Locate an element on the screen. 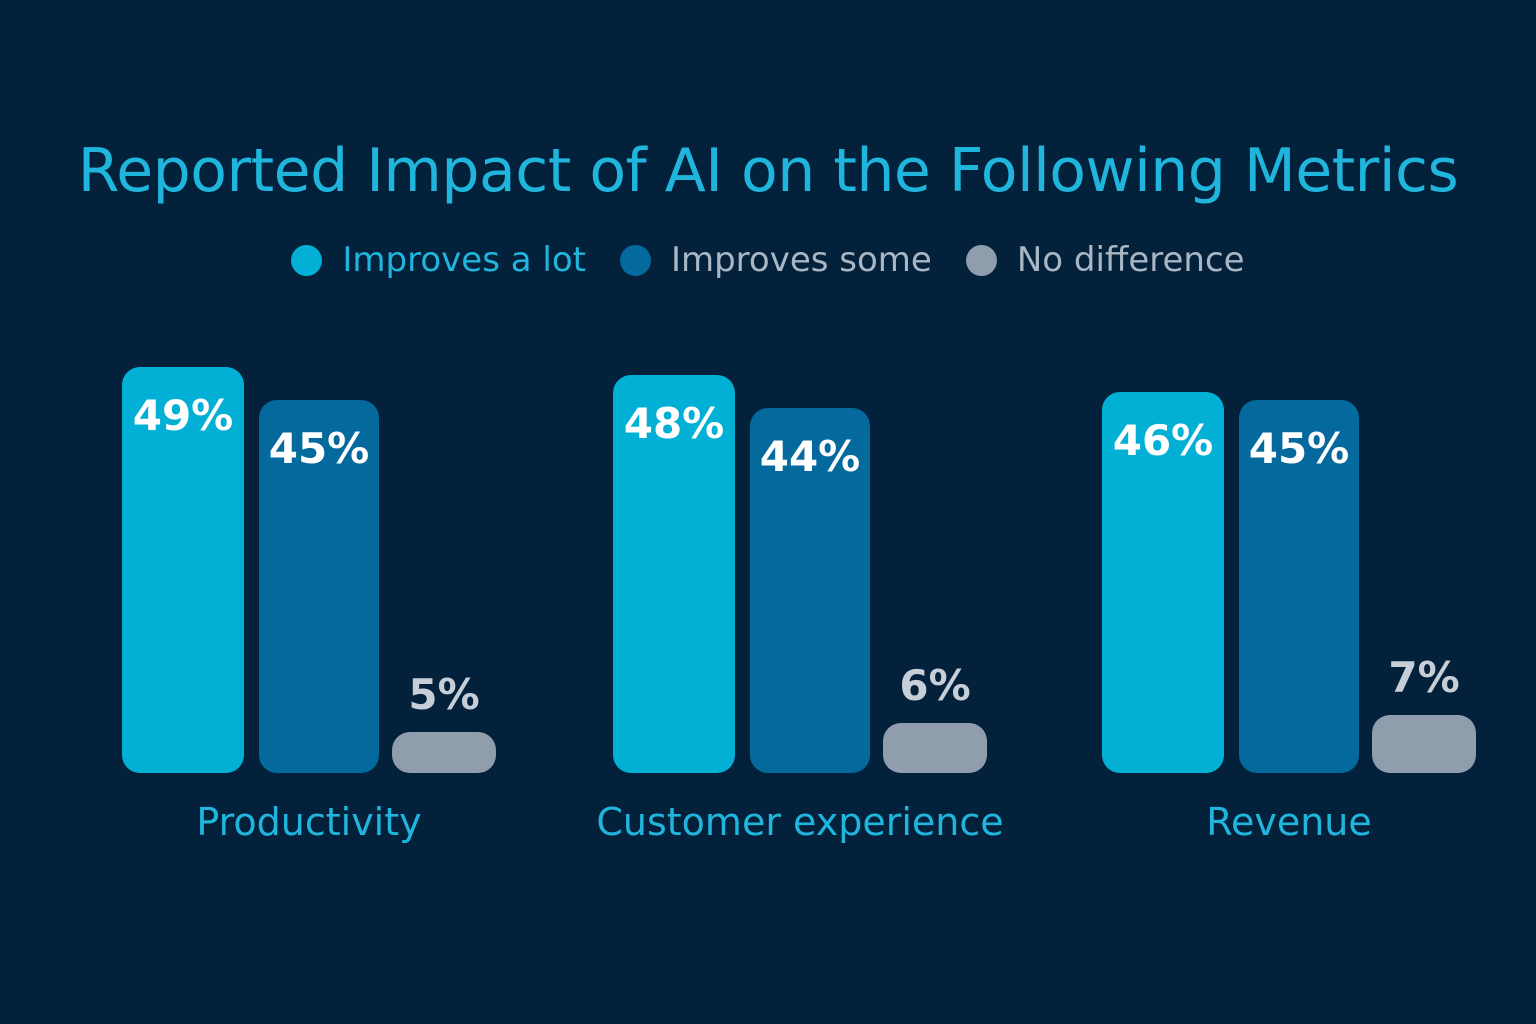 The height and width of the screenshot is (1024, 1536). bar-revenue-improves-some is located at coordinates (1299, 586).